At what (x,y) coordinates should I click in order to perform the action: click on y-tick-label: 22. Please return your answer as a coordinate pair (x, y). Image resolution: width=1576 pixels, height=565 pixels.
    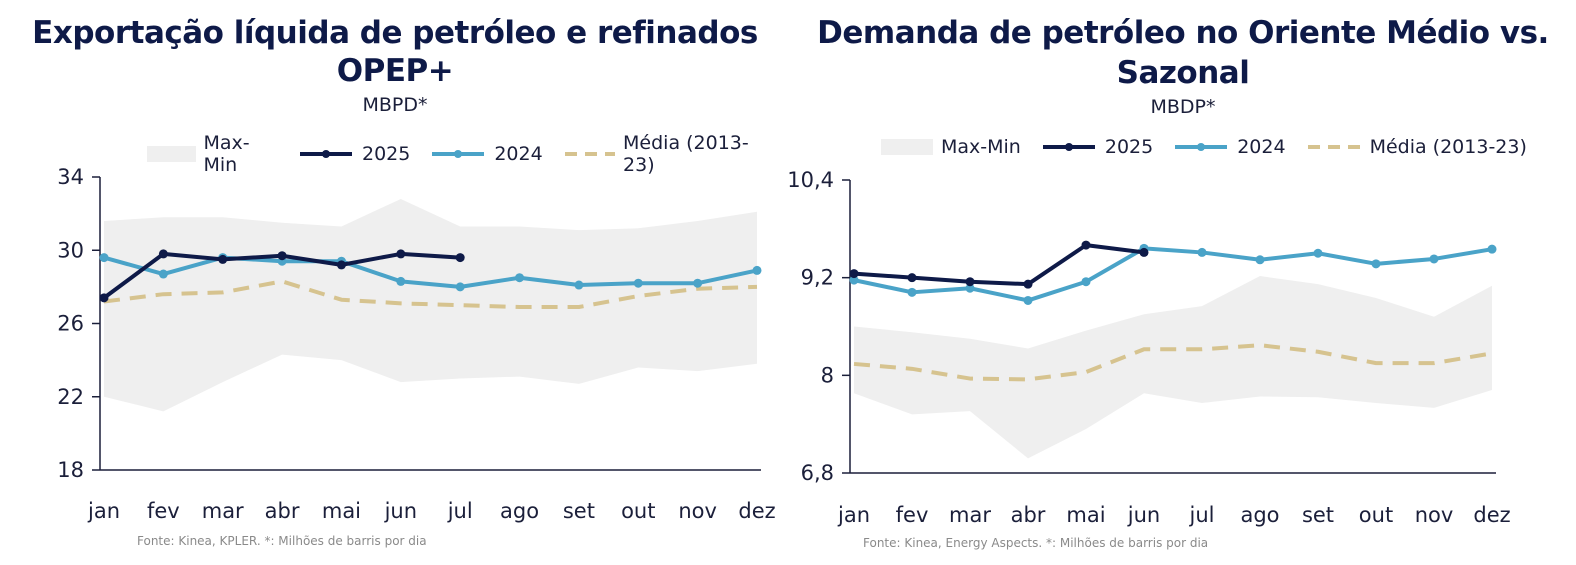
    Looking at the image, I should click on (70, 397).